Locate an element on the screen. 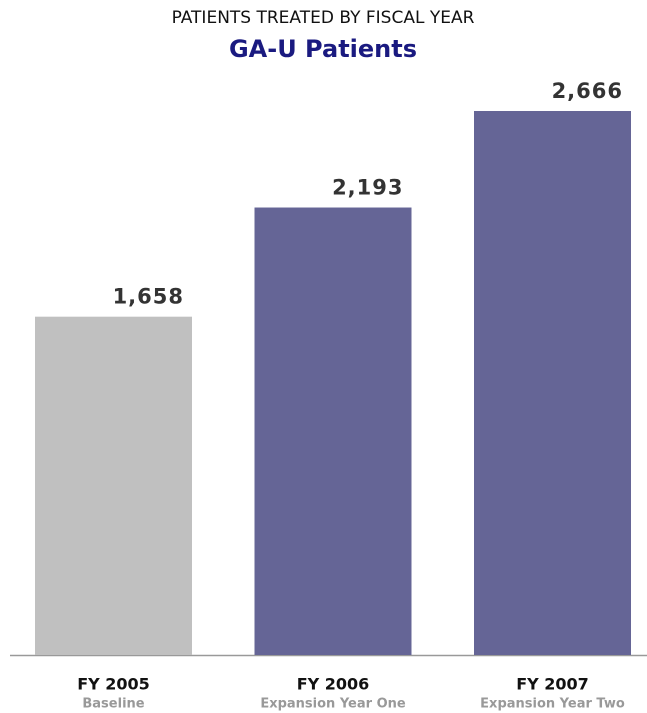  category-note: Expansion Year Two is located at coordinates (552, 704).